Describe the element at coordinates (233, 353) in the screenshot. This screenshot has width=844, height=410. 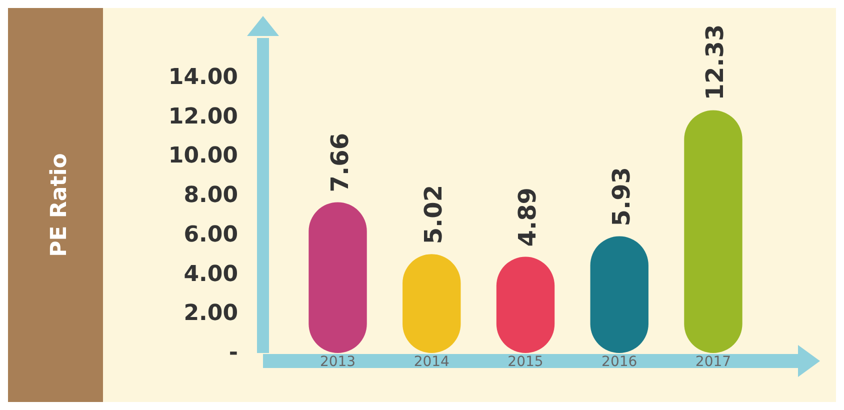
I see `y-tick-label: -` at that location.